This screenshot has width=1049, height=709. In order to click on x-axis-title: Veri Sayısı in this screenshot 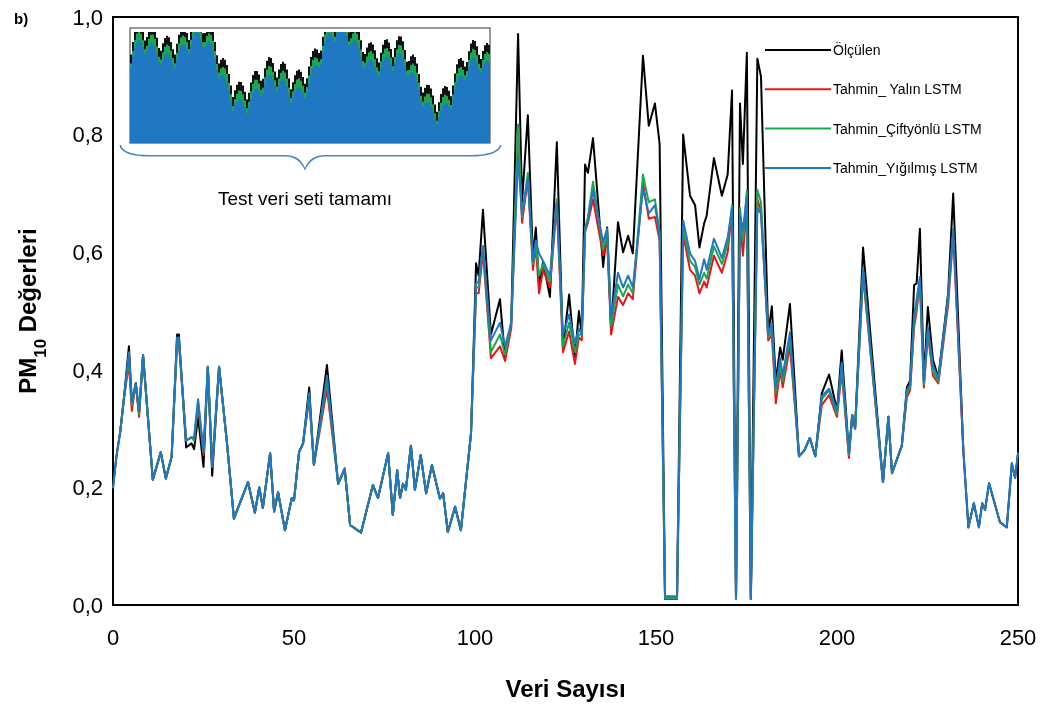, I will do `click(565, 688)`.